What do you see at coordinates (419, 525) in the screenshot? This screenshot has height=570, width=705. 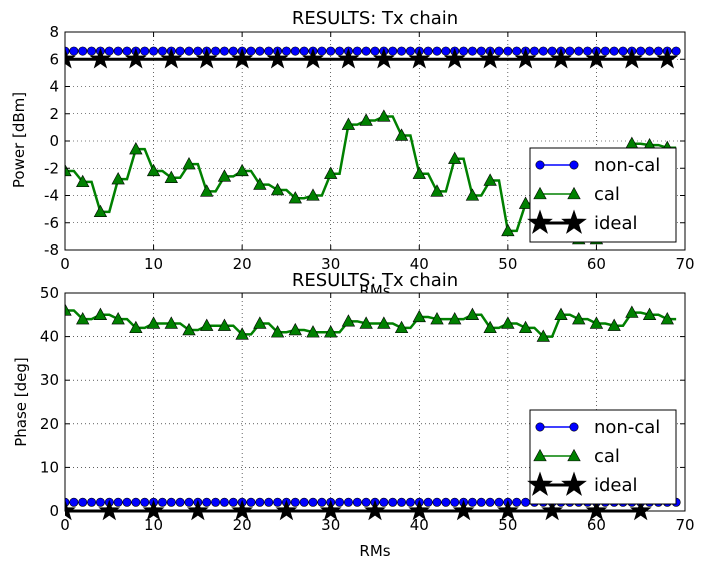 I see `phase-x-tick-label: 40` at bounding box center [419, 525].